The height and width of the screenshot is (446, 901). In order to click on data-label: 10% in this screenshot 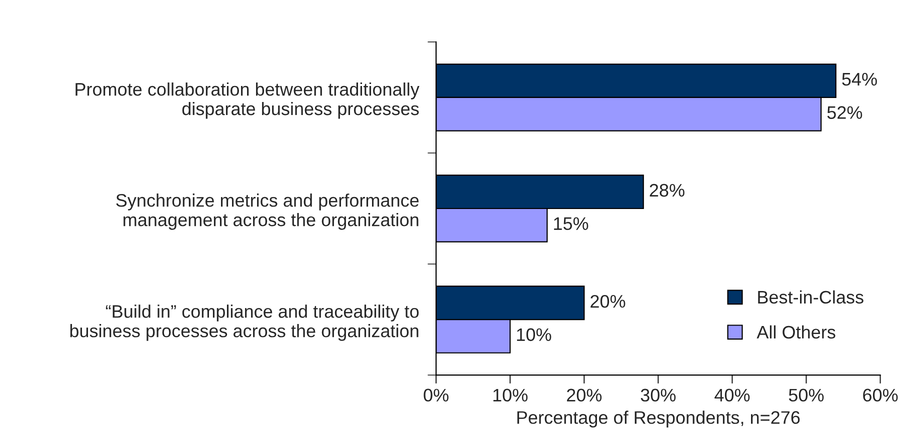, I will do `click(534, 335)`.